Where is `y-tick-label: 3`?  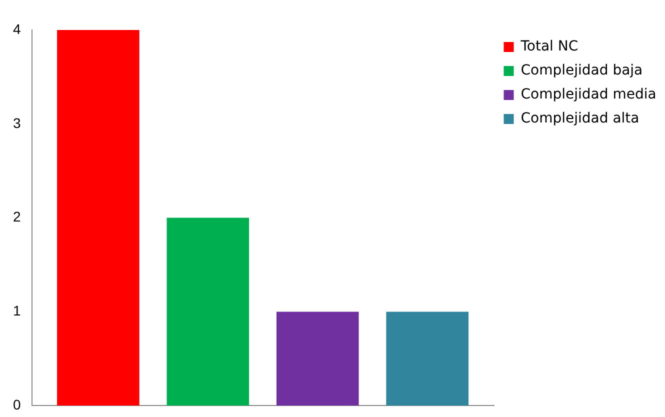
y-tick-label: 3 is located at coordinates (16, 122).